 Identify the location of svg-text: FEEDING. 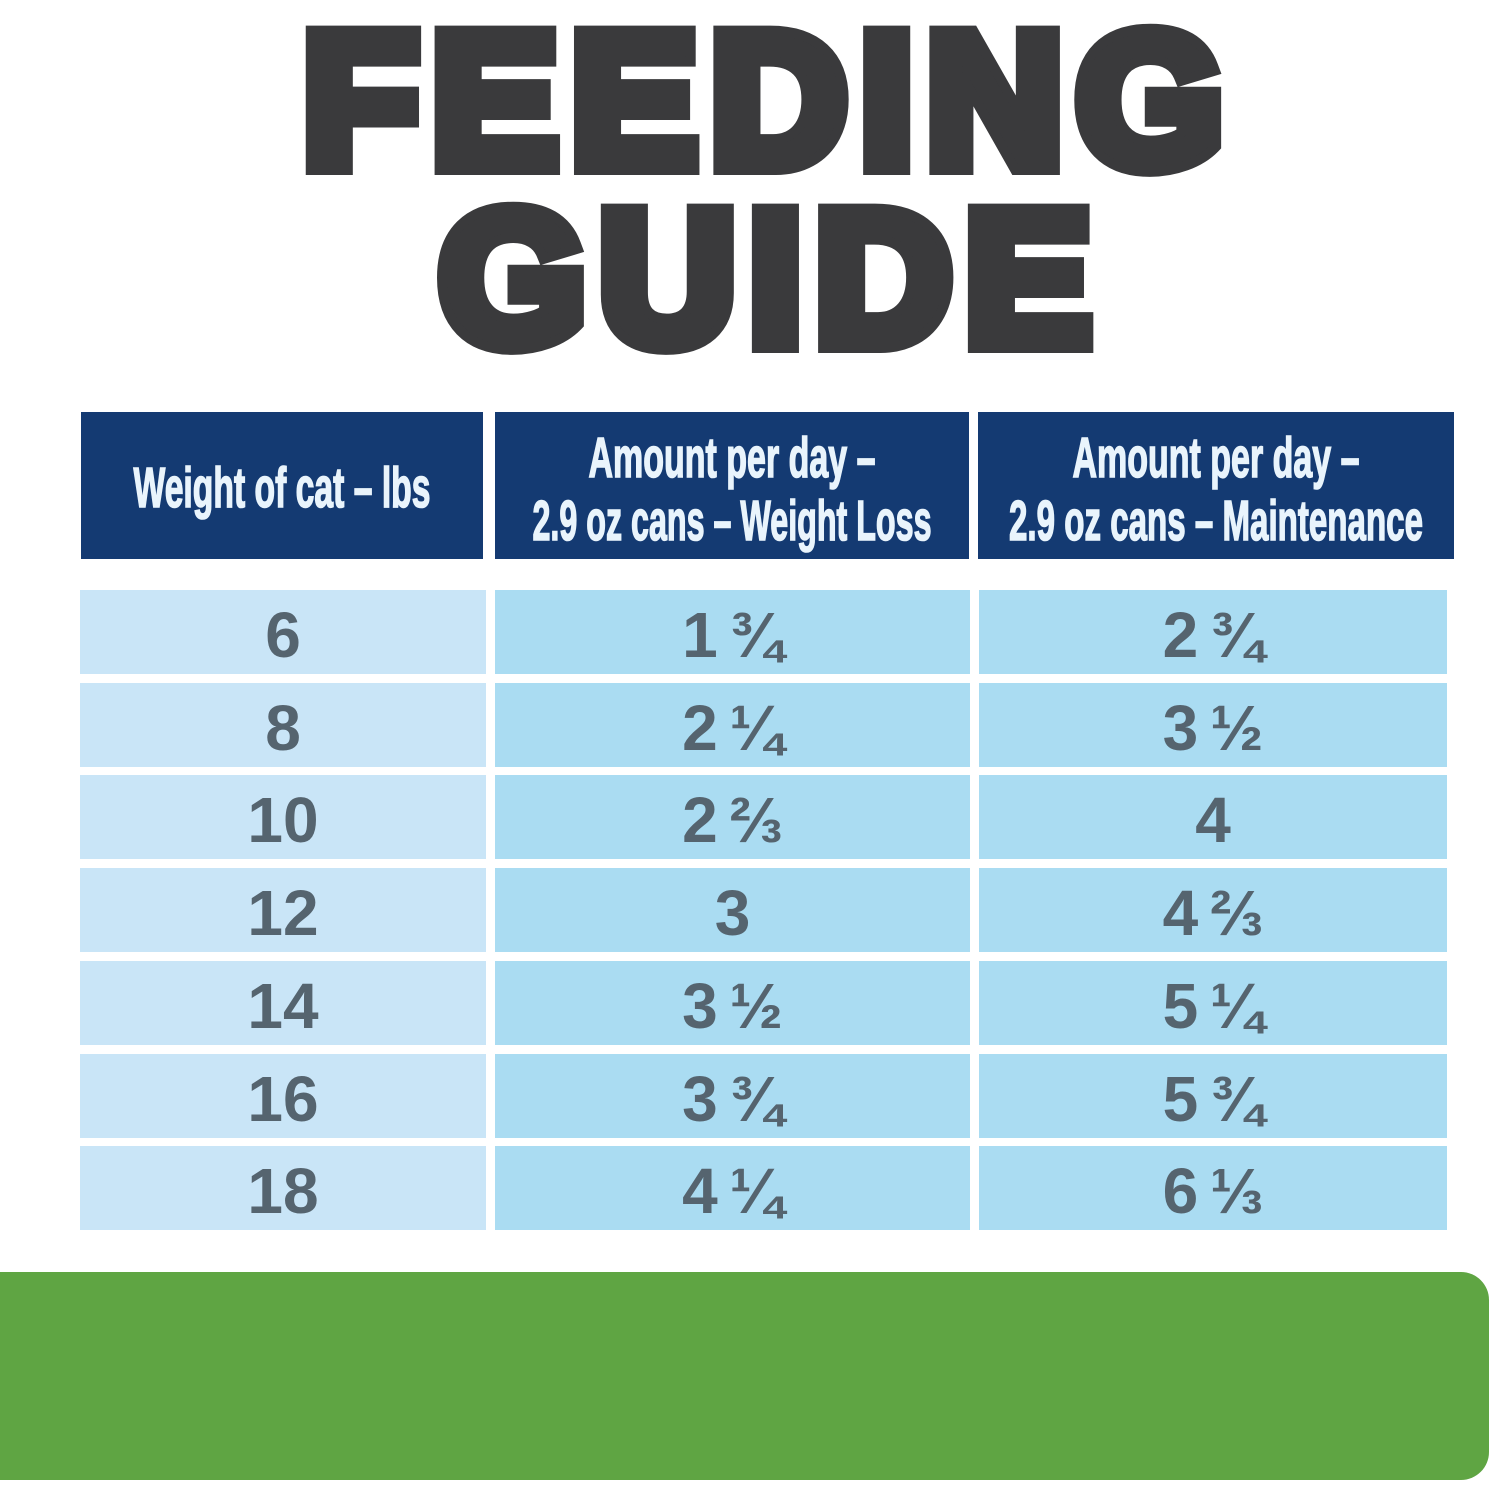
(770, 102).